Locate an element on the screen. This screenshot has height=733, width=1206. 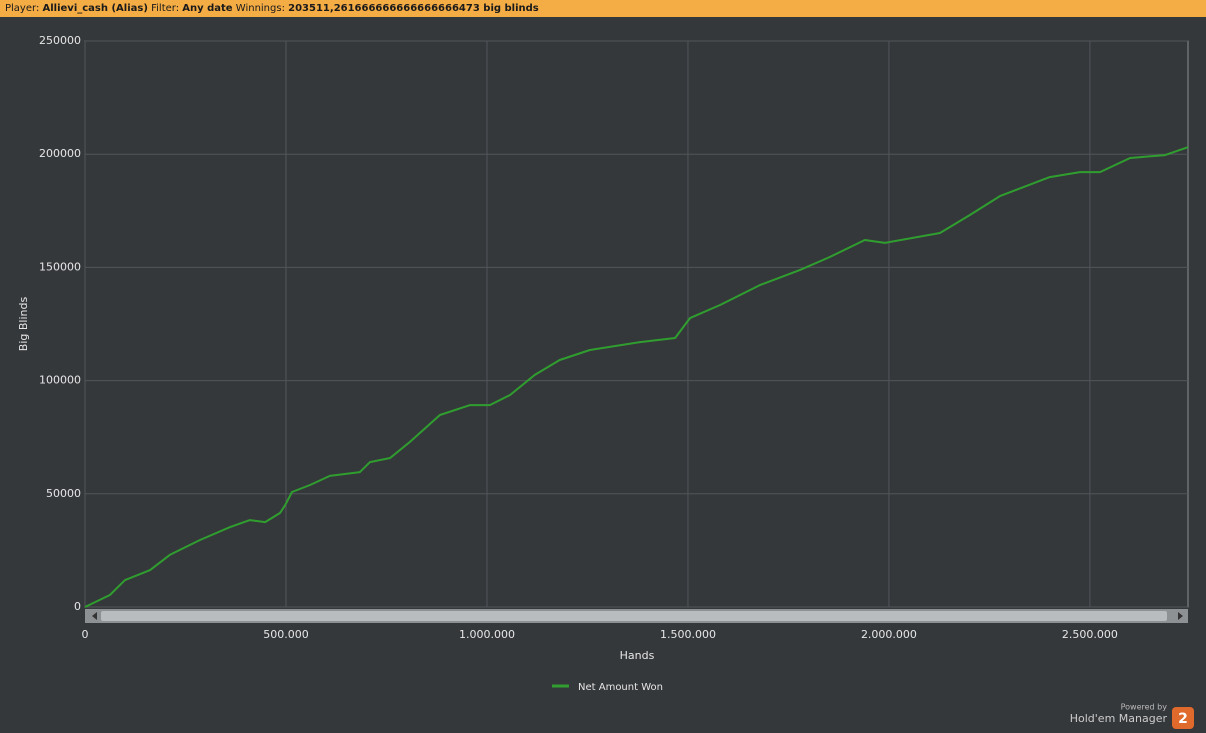
y-tick-label: 200000 is located at coordinates (60, 153).